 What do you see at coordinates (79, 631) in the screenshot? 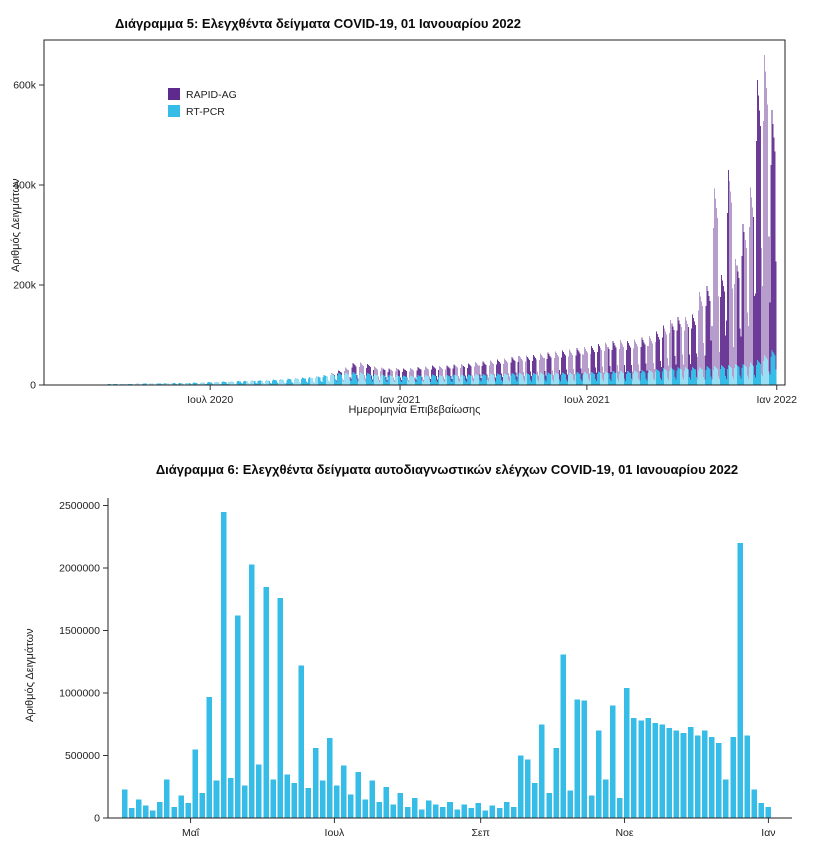
I see `y-tick-label: 1500000` at bounding box center [79, 631].